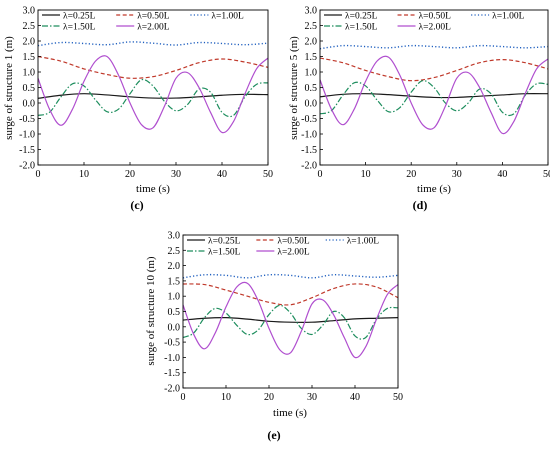 This screenshot has height=451, width=550. Describe the element at coordinates (294, 88) in the screenshot. I see `y-axis-label: surge of structure 5 (m)` at that location.